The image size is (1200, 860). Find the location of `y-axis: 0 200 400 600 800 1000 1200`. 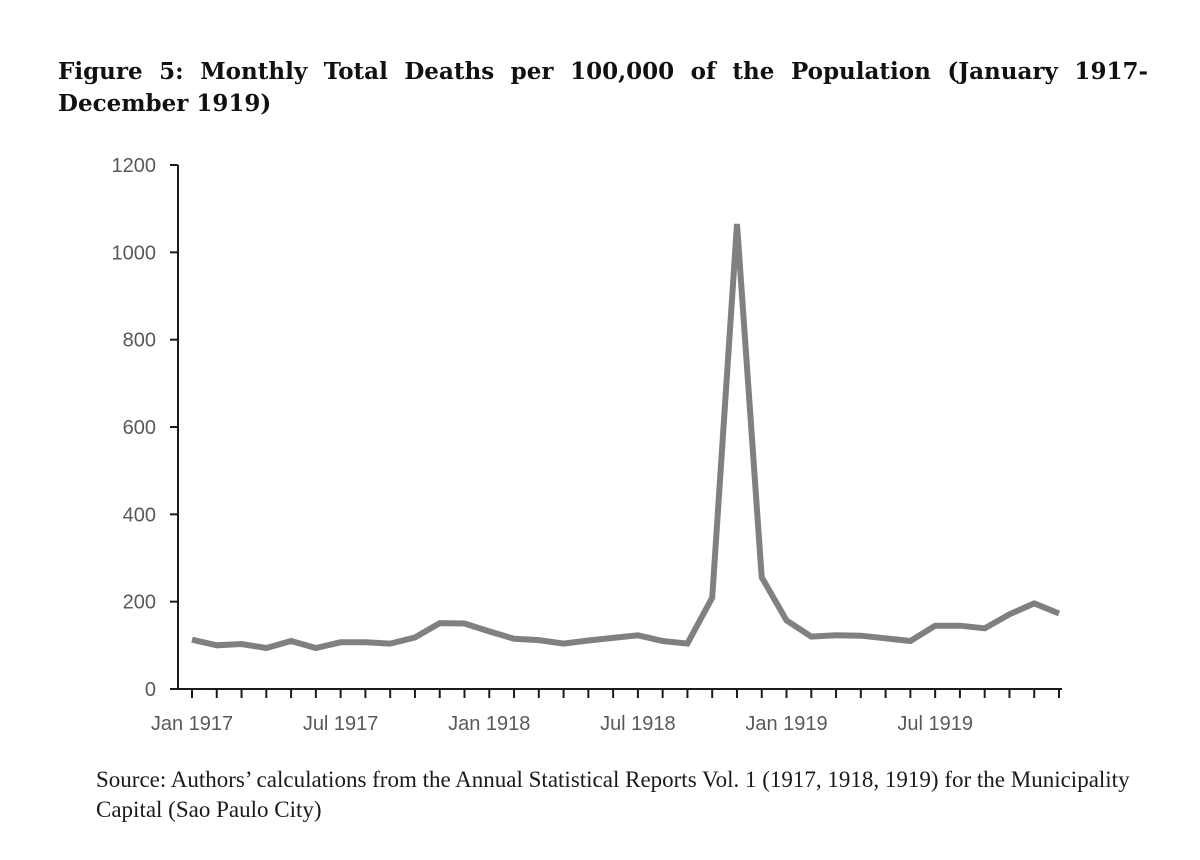

y-axis: 0 200 400 600 800 1000 1200 is located at coordinates (145, 428).